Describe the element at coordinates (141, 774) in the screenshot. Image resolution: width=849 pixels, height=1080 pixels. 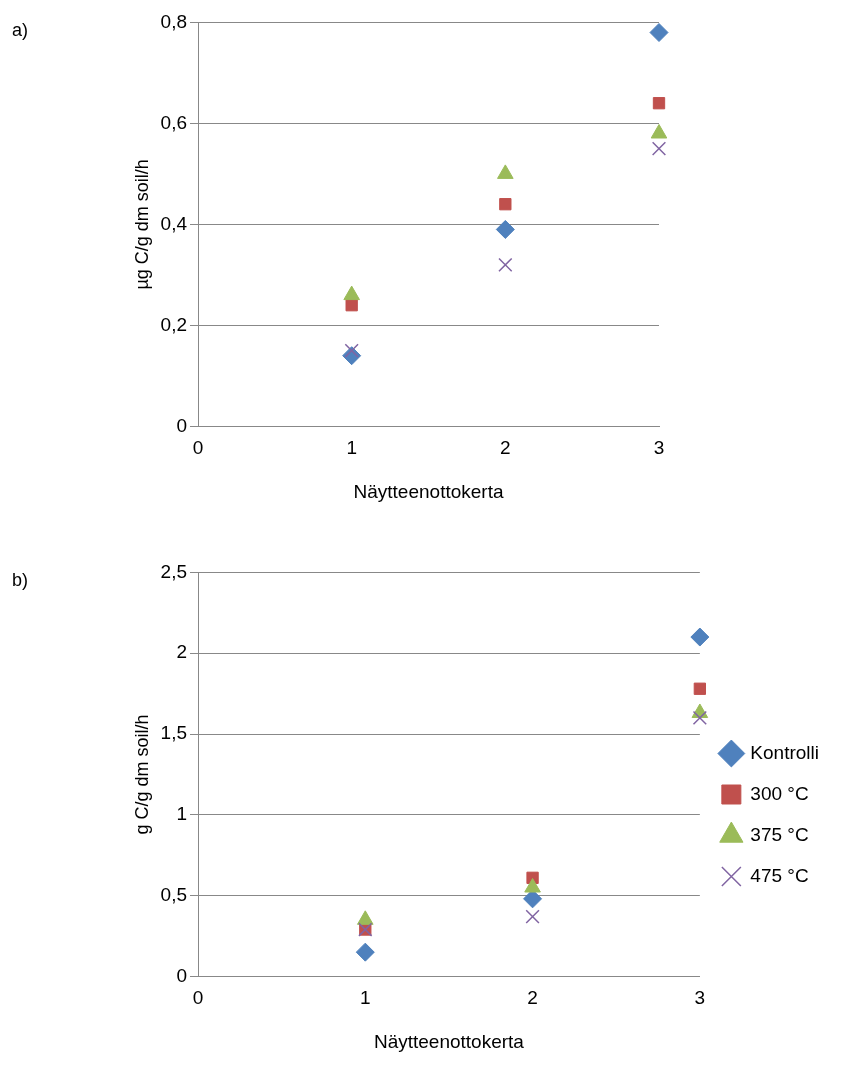
I see `y-axis-title: g C/g dm soil/h` at that location.